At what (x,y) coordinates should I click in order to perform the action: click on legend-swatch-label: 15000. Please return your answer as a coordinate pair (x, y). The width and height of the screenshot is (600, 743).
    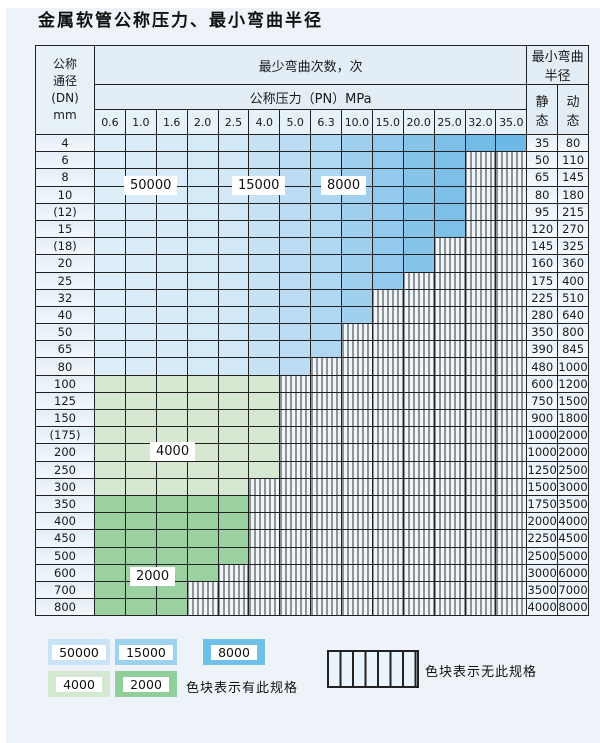
    Looking at the image, I should click on (146, 652).